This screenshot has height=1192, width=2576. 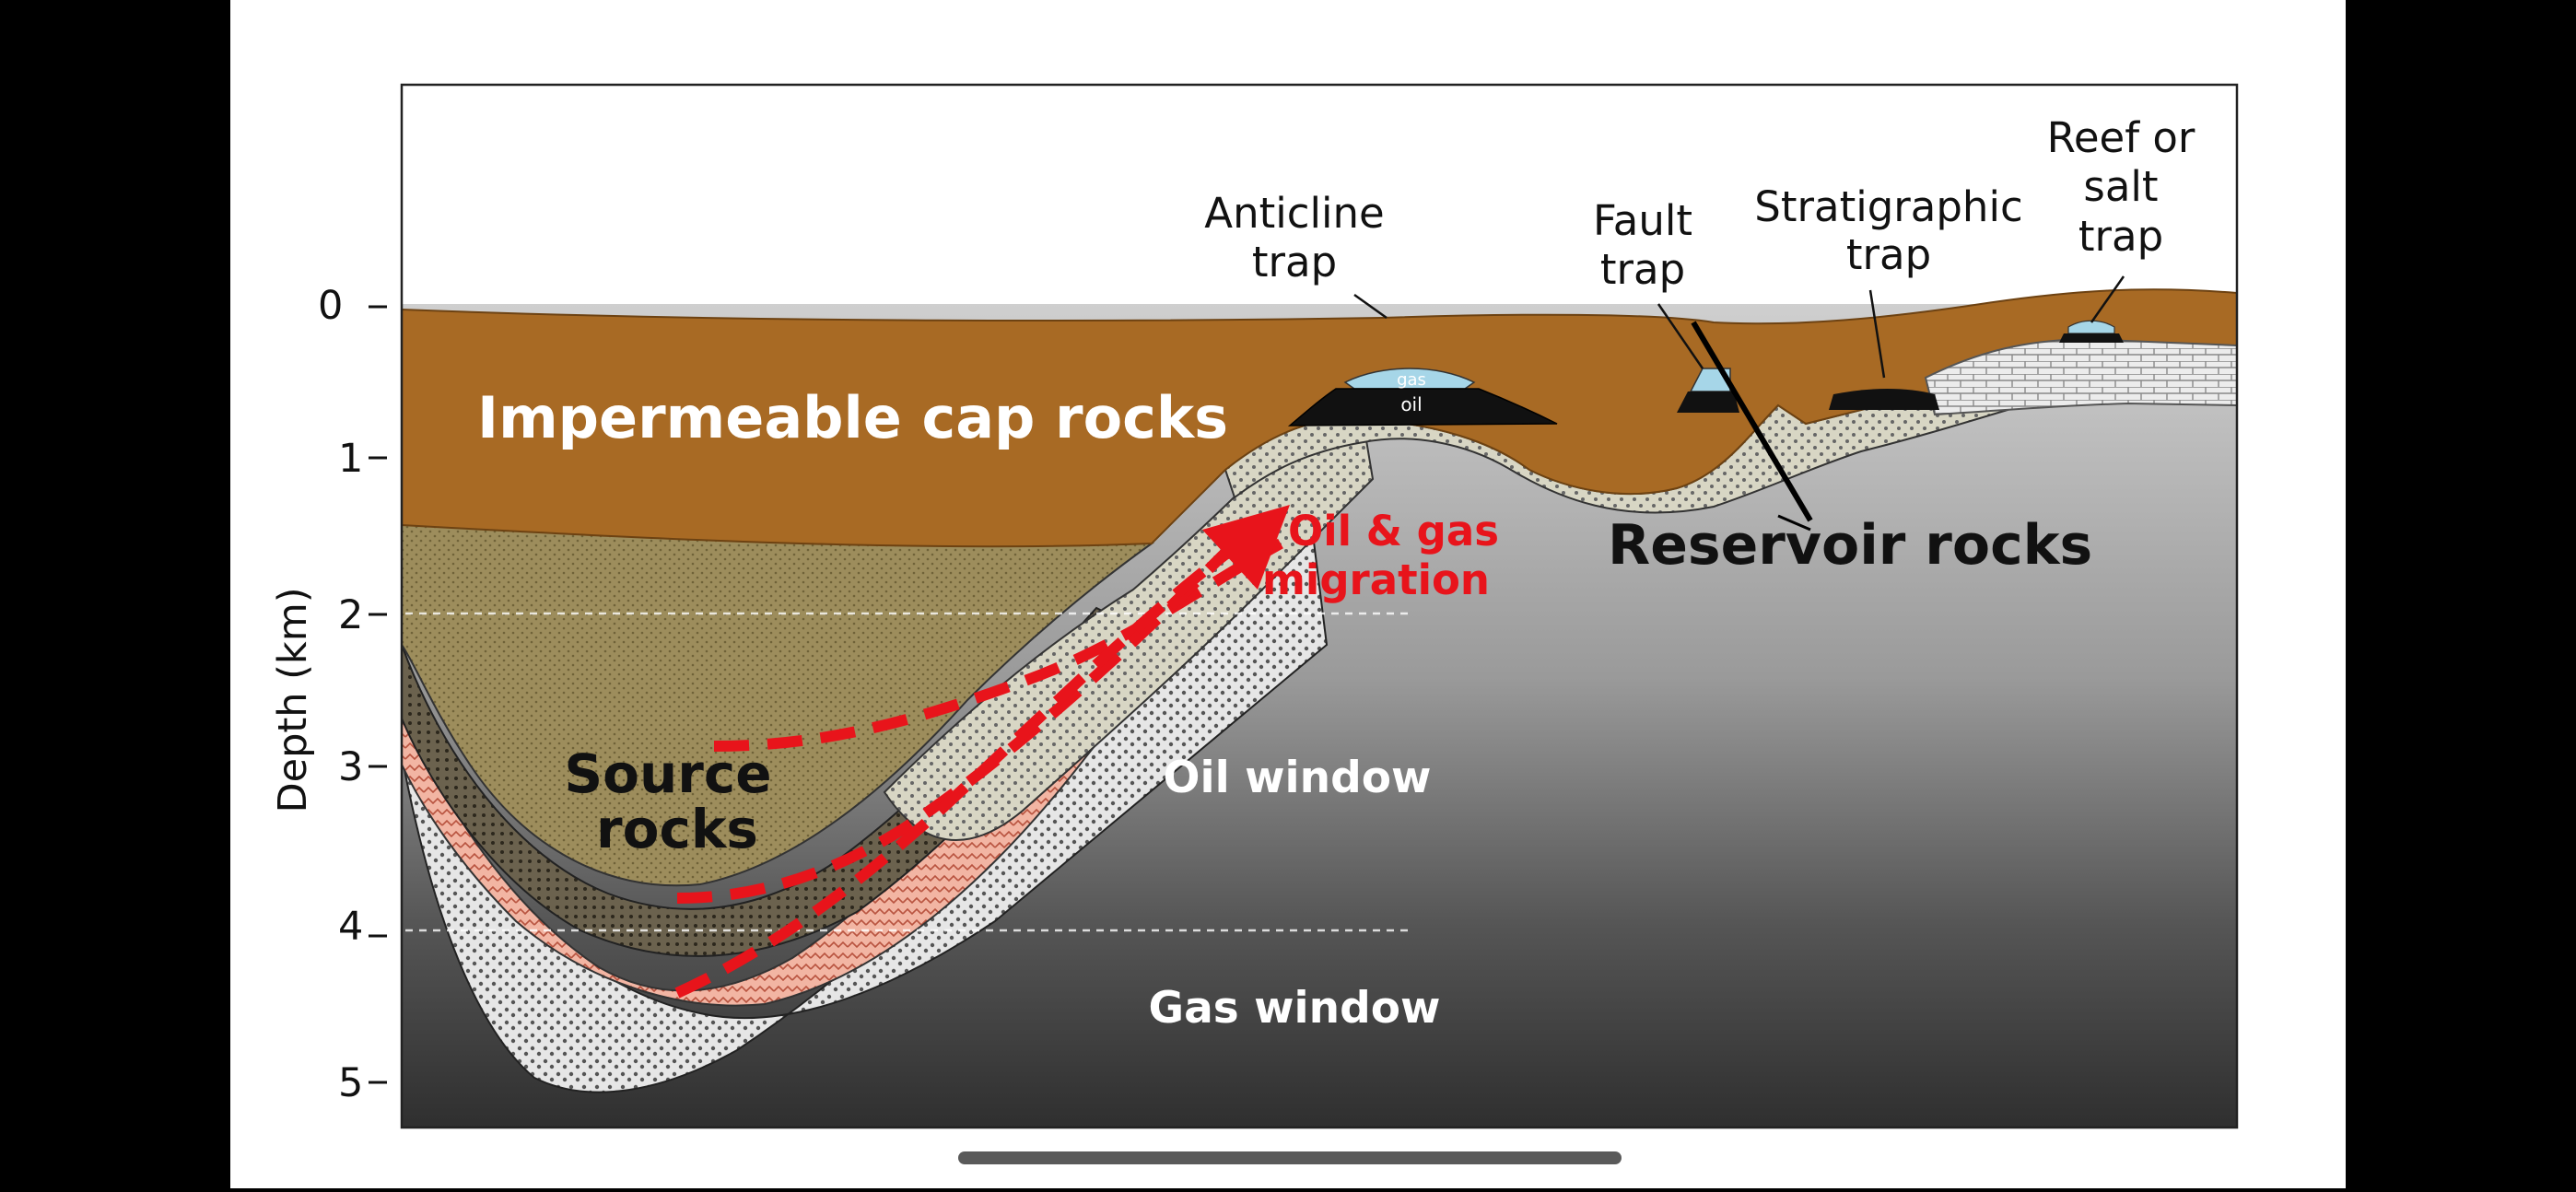 I want to click on gas-window-label: Gas window, so click(x=1295, y=1008).